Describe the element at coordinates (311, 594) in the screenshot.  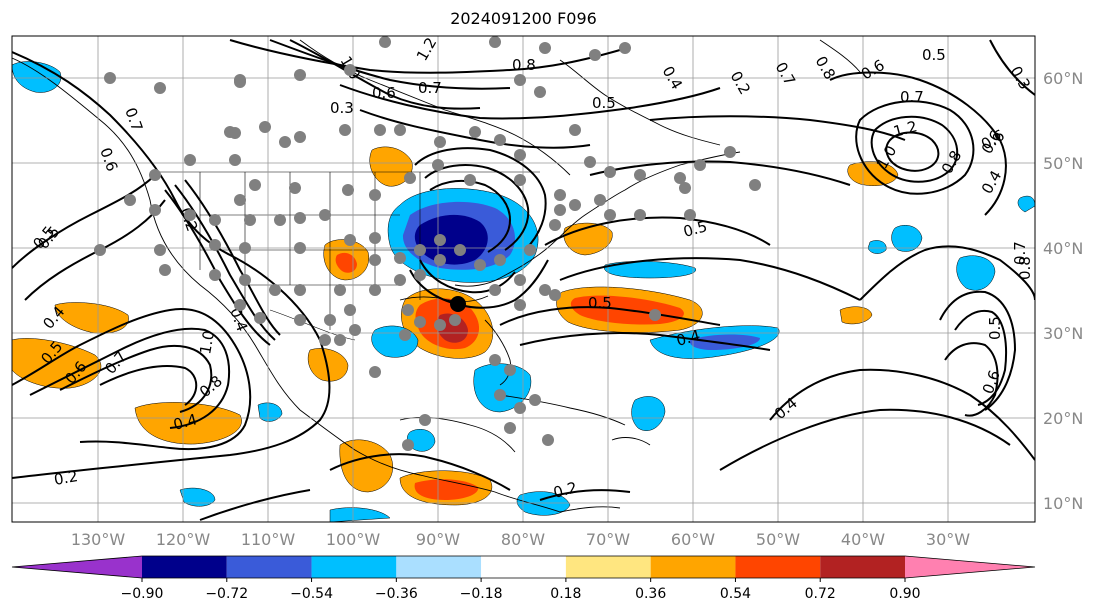
I see `colorbar-tick-label: −0.54` at that location.